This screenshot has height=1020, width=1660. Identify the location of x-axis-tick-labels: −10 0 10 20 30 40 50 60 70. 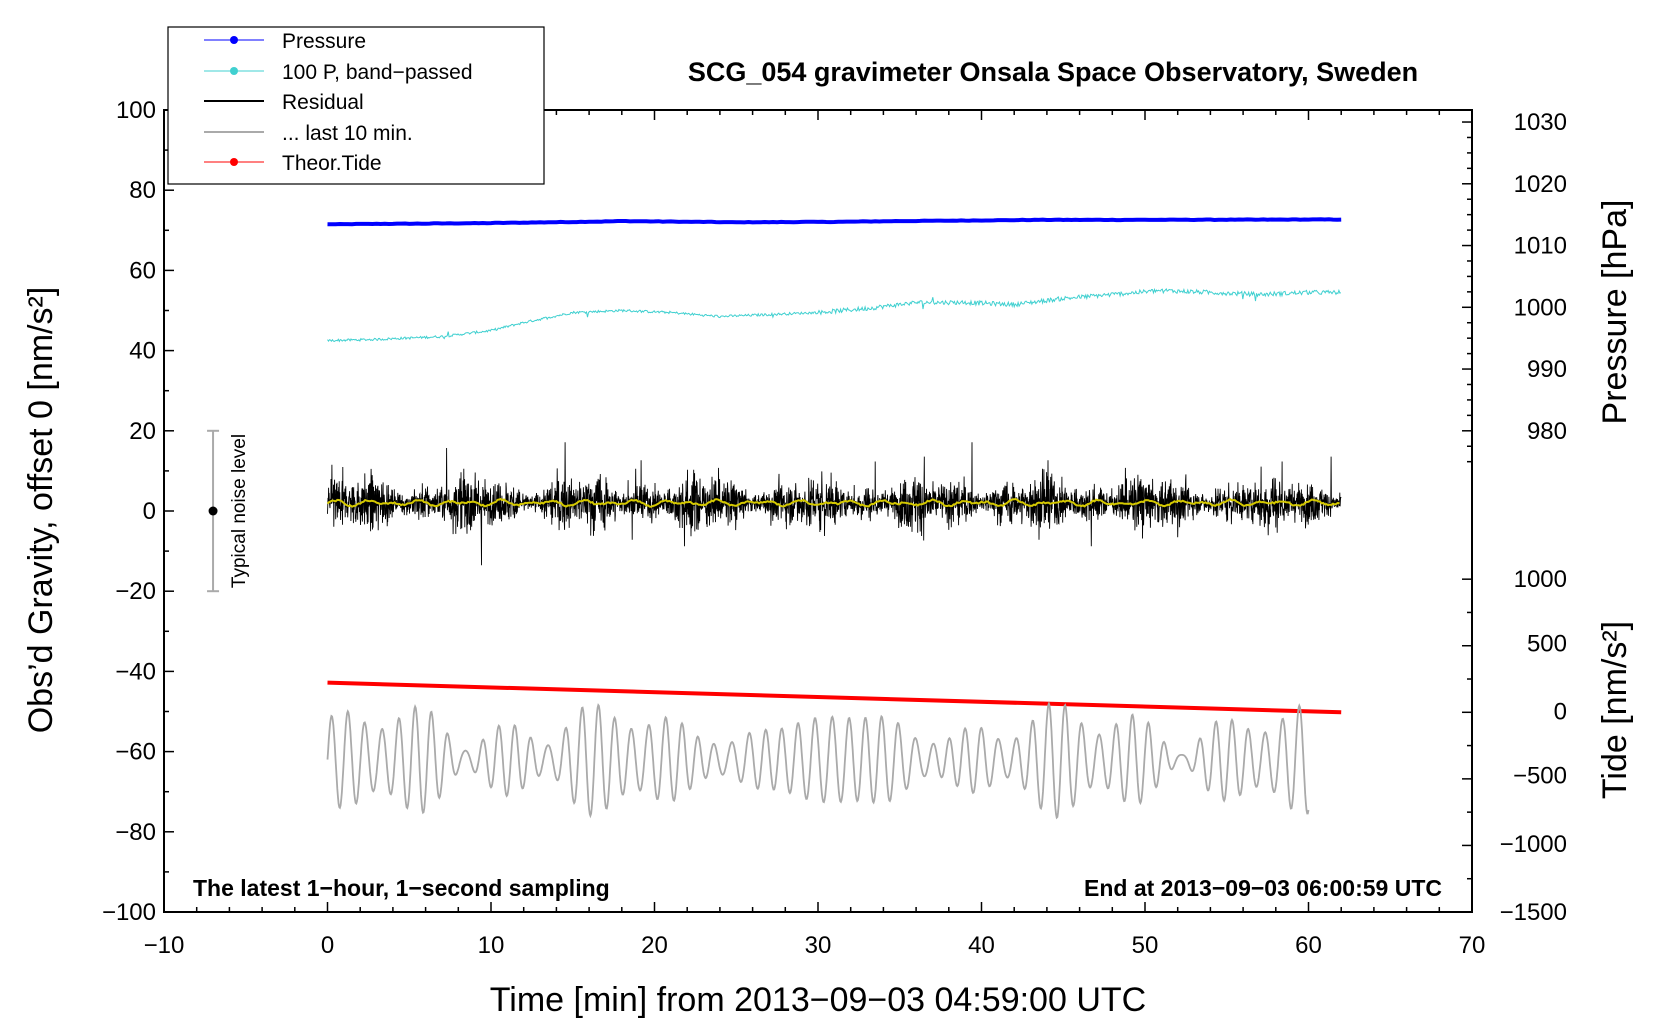
(815, 945).